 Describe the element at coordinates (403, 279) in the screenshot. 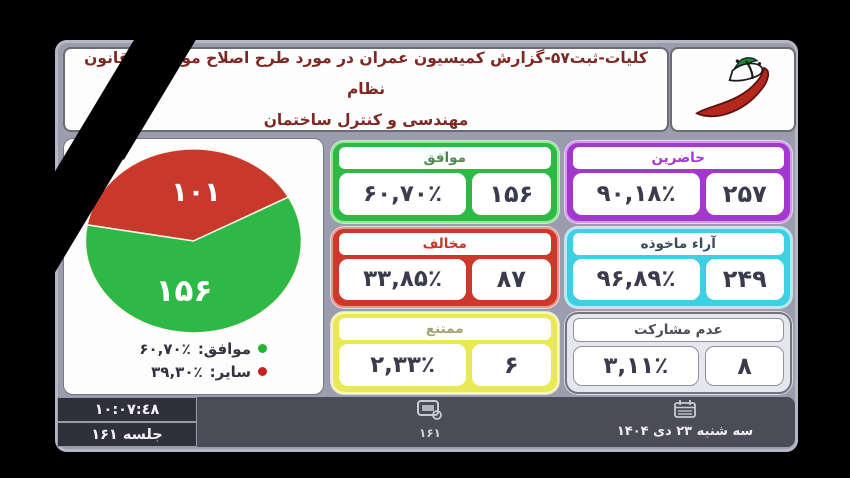

I see `stat-percent: ۳۳,۸۵٪` at that location.